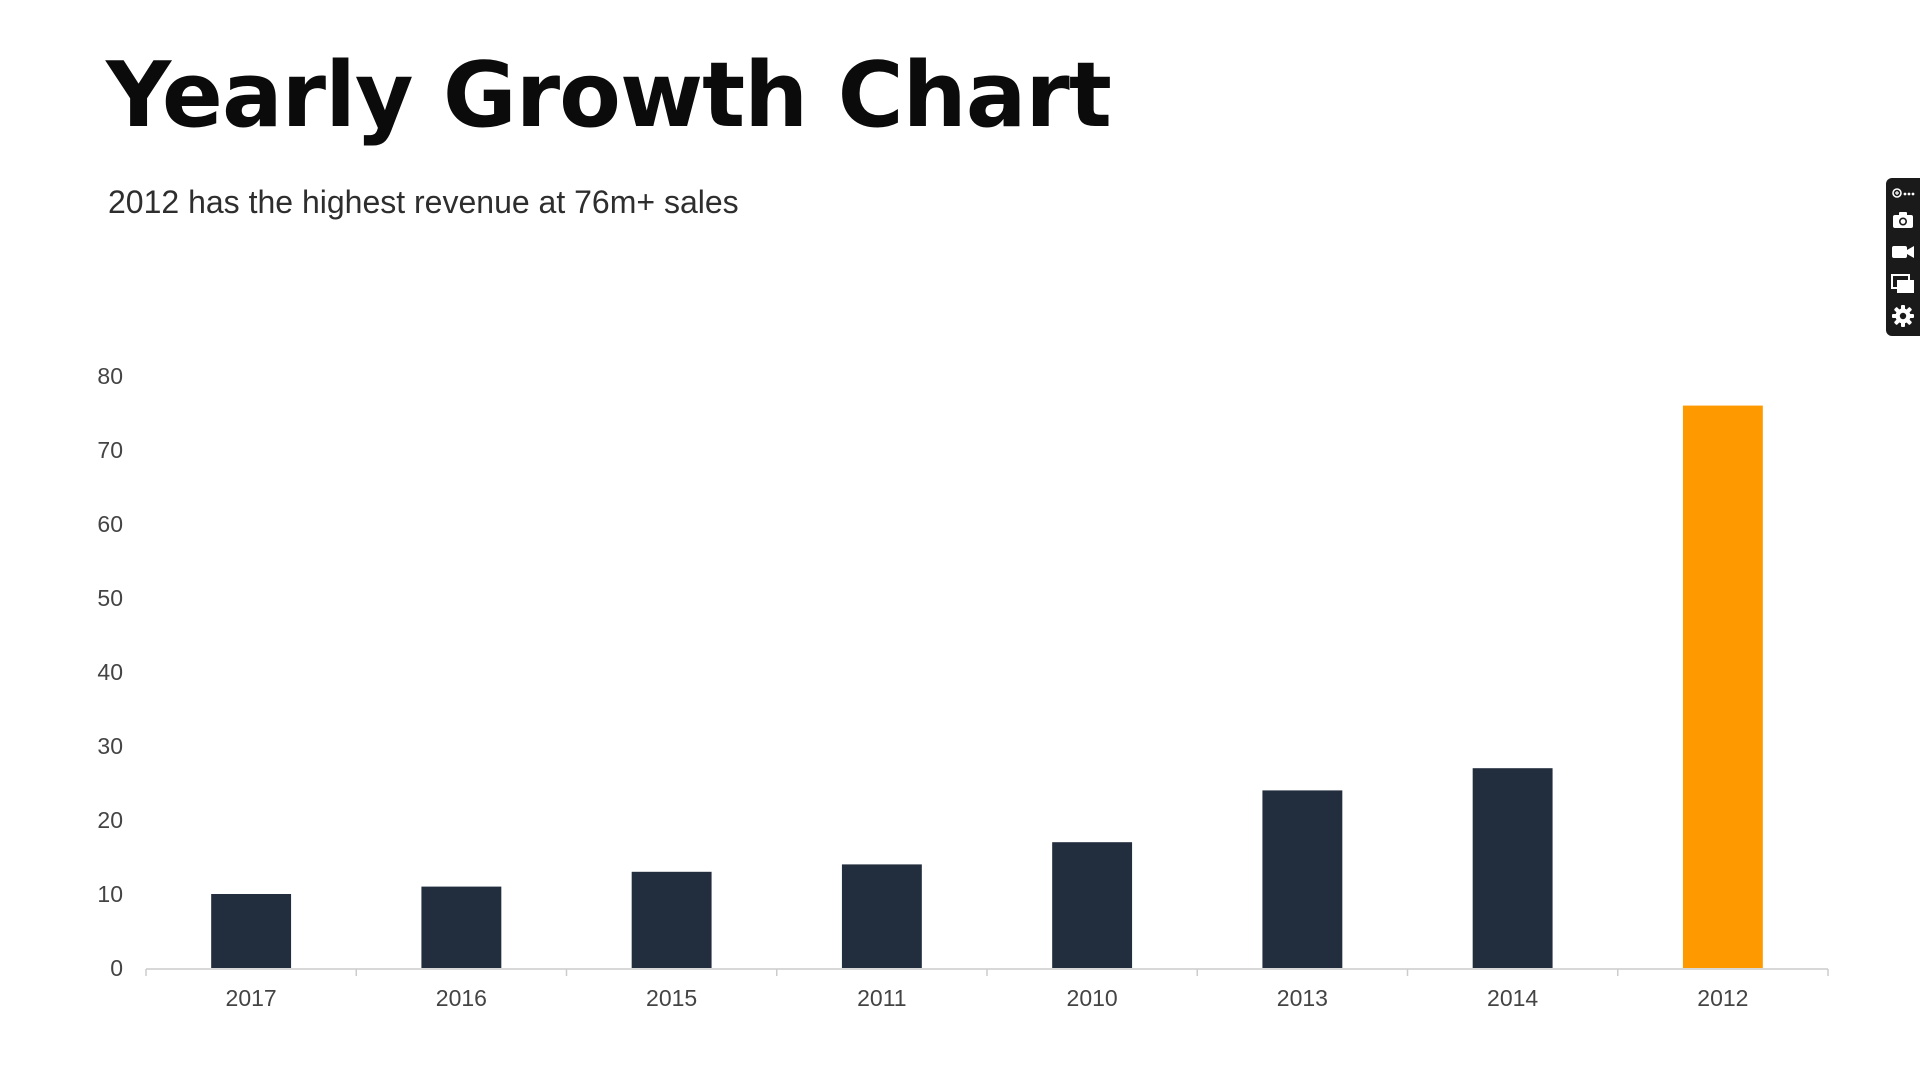  I want to click on bar-2015, so click(671, 919).